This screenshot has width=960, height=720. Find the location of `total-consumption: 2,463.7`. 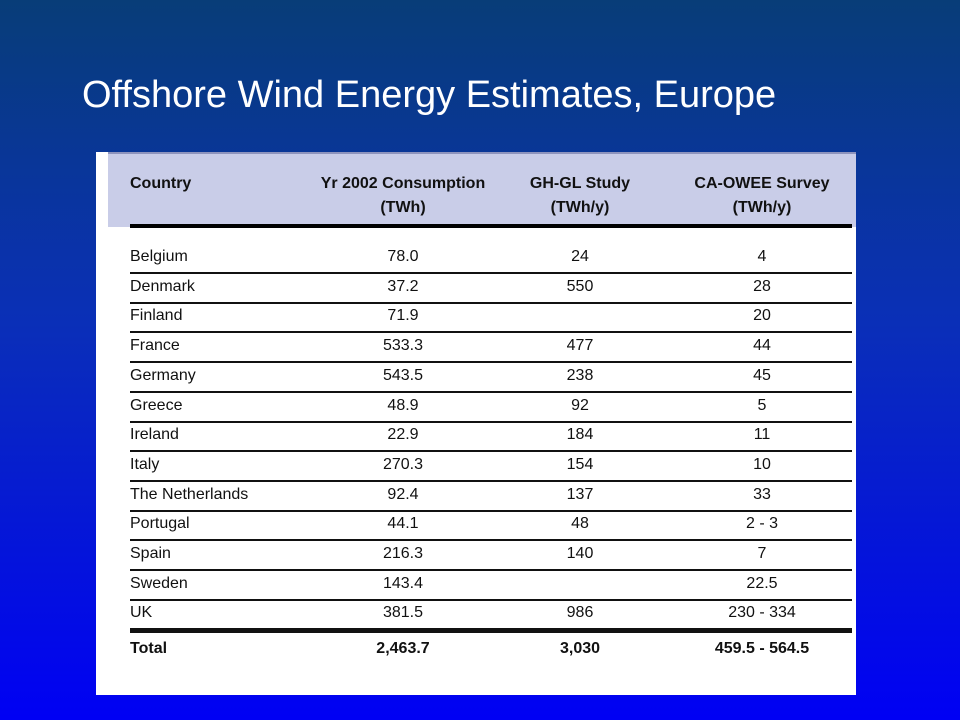

total-consumption: 2,463.7 is located at coordinates (403, 648).